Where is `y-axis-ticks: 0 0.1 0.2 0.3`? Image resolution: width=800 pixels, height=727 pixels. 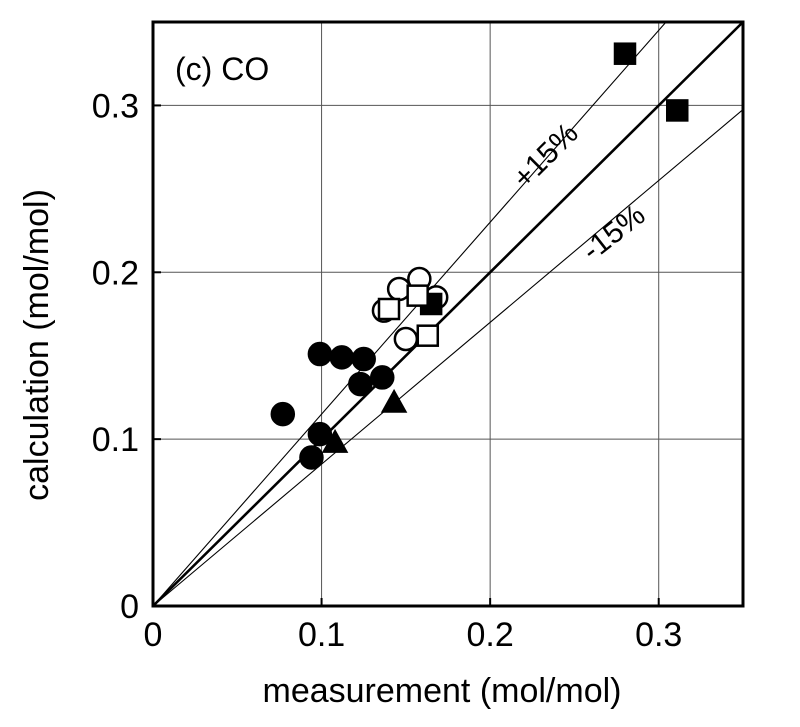 y-axis-ticks: 0 0.1 0.2 0.3 is located at coordinates (126, 356).